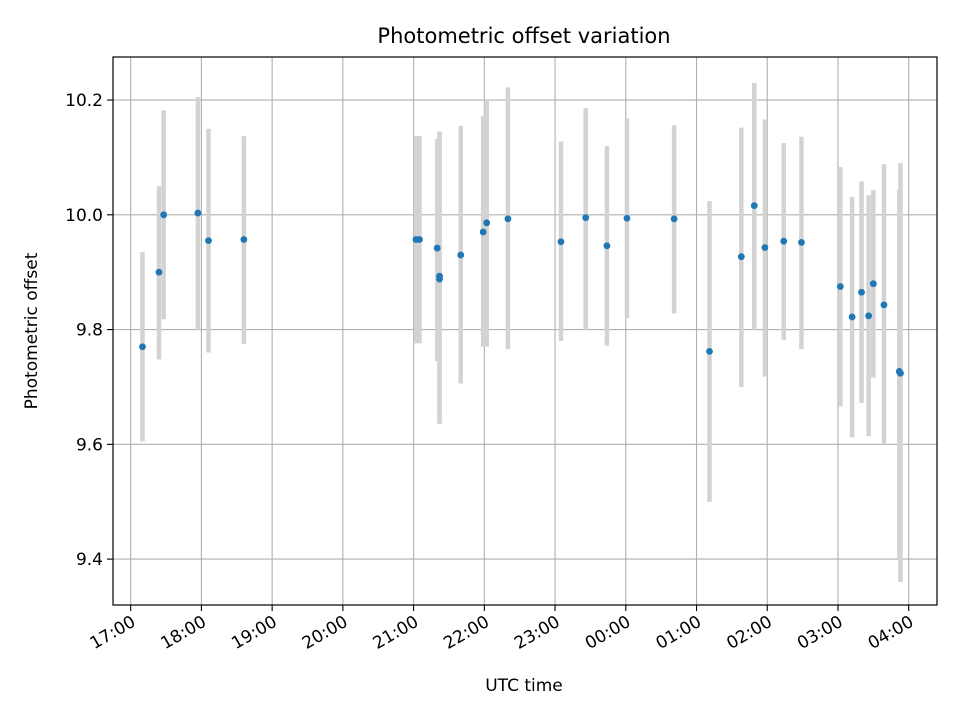 This screenshot has height=720, width=960. I want to click on y-tick-label: 9.4, so click(89, 560).